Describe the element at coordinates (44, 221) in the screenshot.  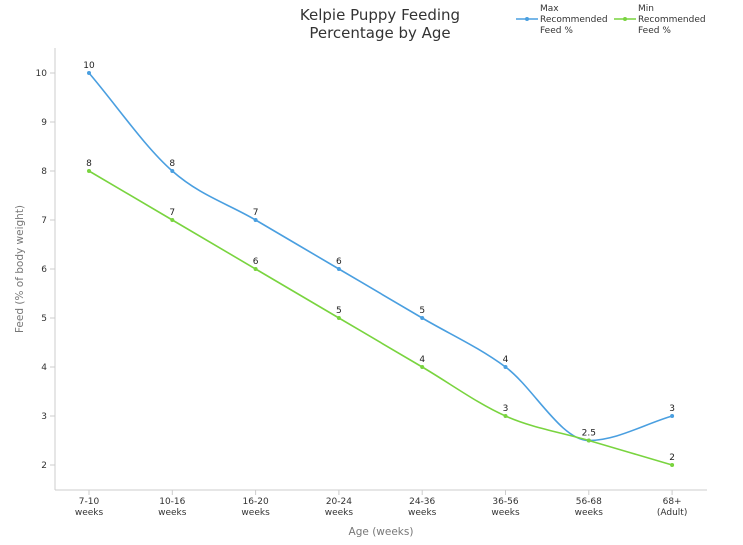
I see `y-tick-label: 7` at that location.